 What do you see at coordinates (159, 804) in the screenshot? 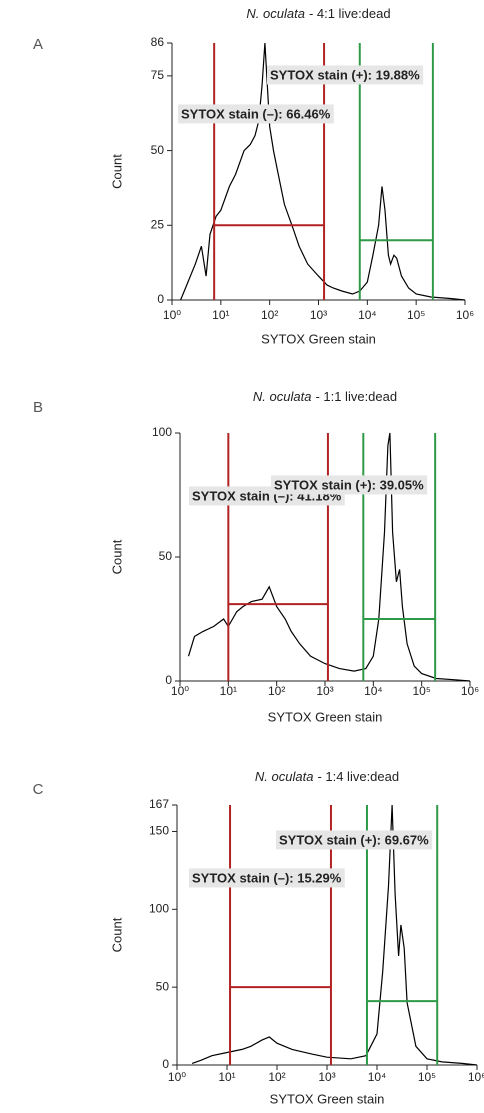
I see `y-tick-label: 167` at bounding box center [159, 804].